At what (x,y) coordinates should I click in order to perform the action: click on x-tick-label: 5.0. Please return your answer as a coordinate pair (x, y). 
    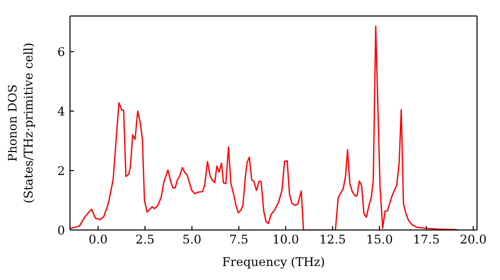
    Looking at the image, I should click on (192, 239).